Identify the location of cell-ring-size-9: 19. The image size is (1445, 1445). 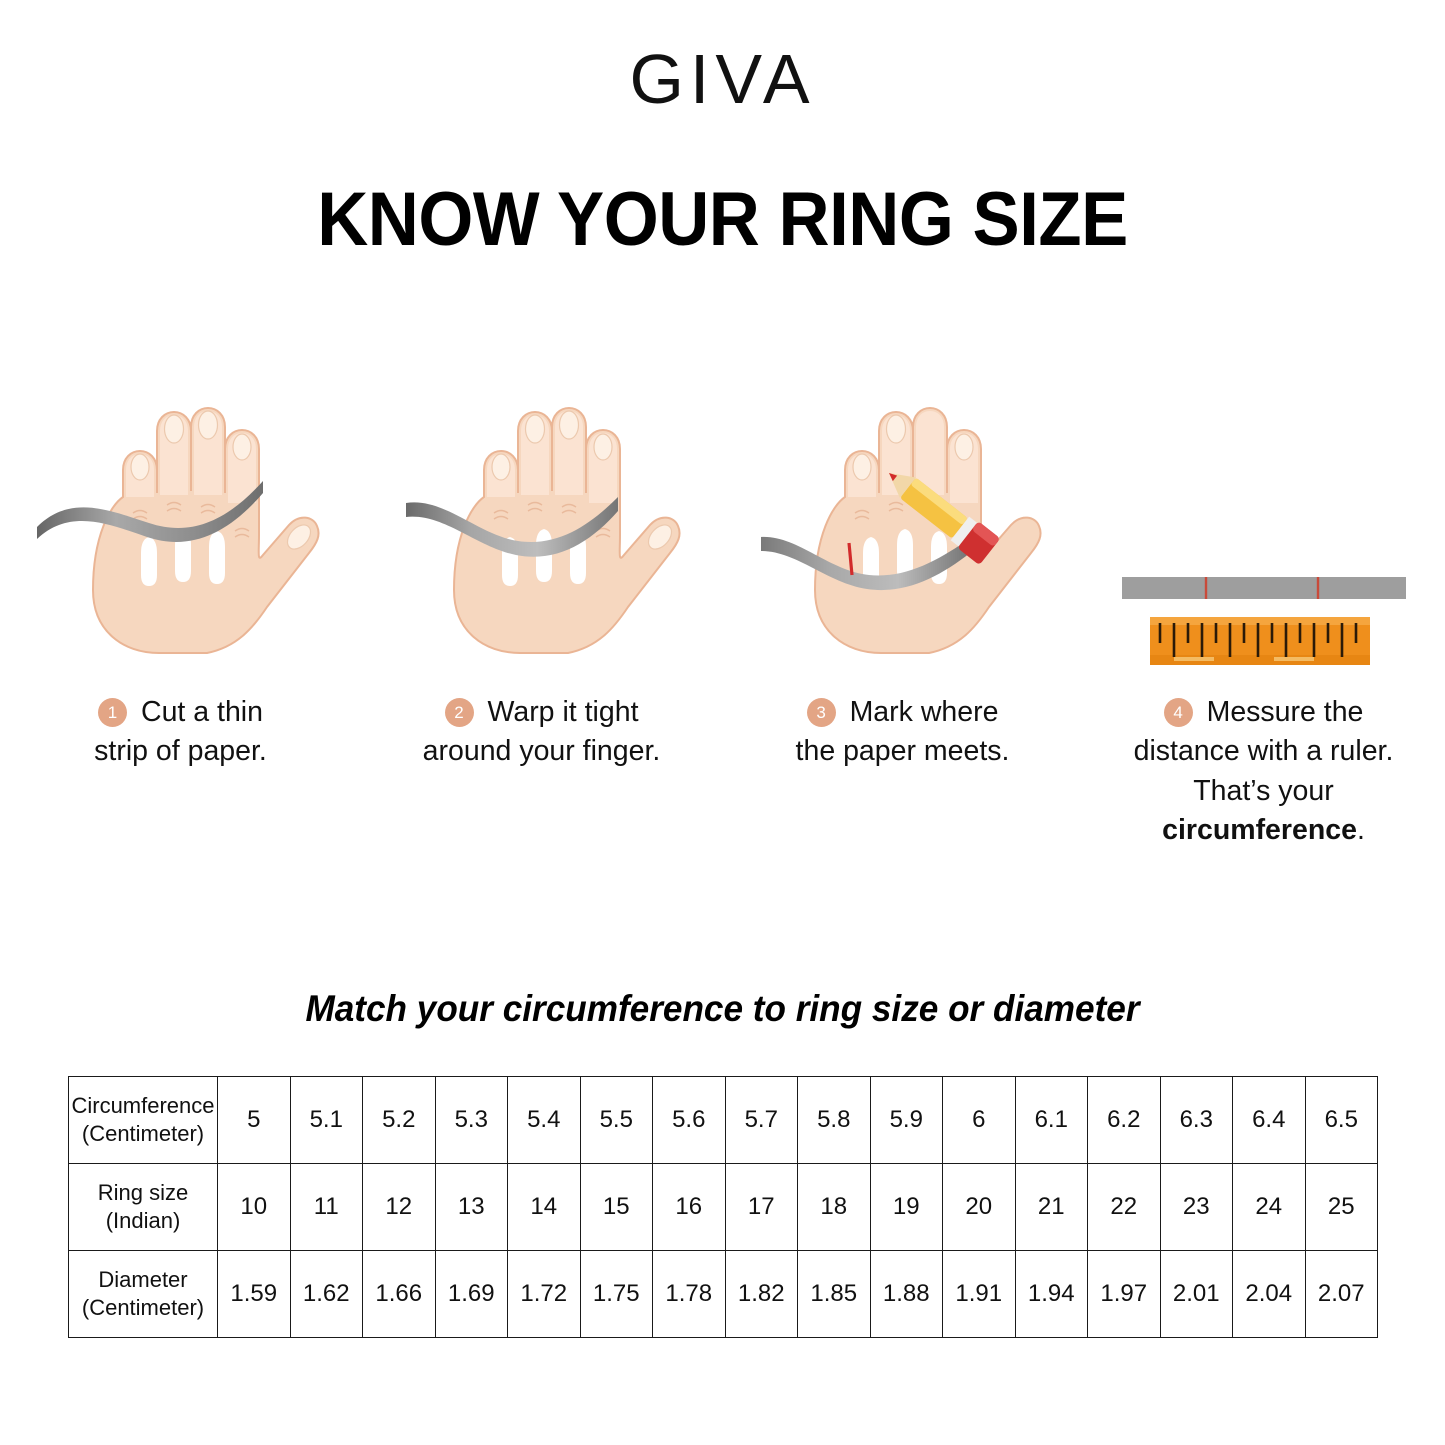
(906, 1207).